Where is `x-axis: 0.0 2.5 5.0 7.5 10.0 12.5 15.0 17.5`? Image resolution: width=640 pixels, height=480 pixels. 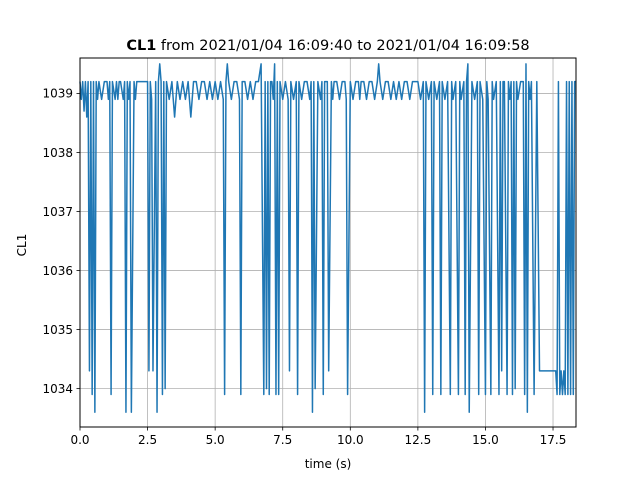
x-axis: 0.0 2.5 5.0 7.5 10.0 12.5 15.0 17.5 is located at coordinates (318, 437).